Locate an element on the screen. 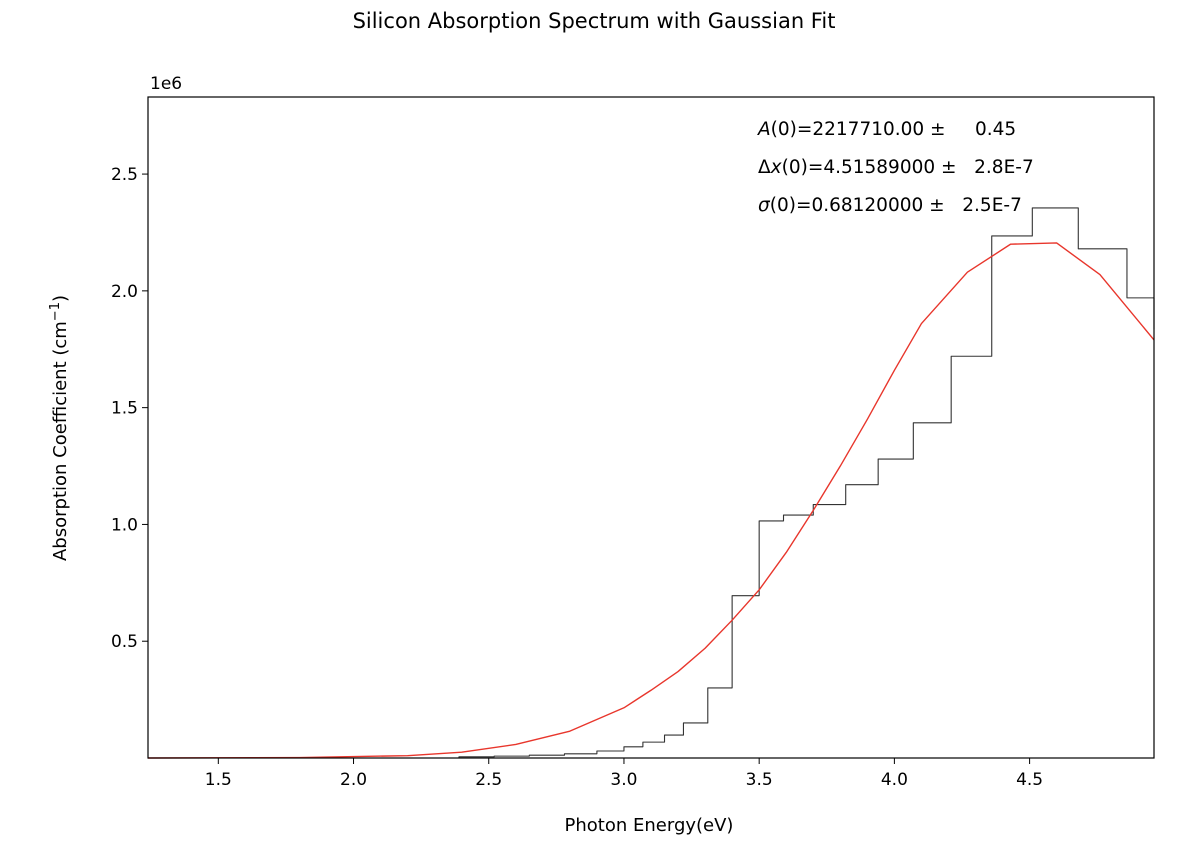  fit-parameter-annotation: Δx(0)=4.51589000 ± 2.8E-7 is located at coordinates (896, 167).